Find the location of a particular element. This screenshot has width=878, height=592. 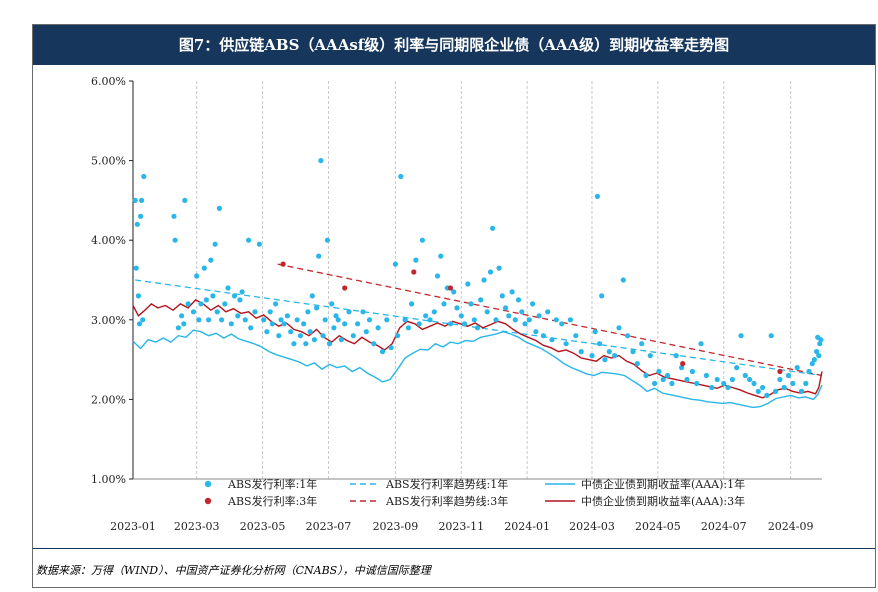

y-tick-label: 5.00% is located at coordinates (108, 161).